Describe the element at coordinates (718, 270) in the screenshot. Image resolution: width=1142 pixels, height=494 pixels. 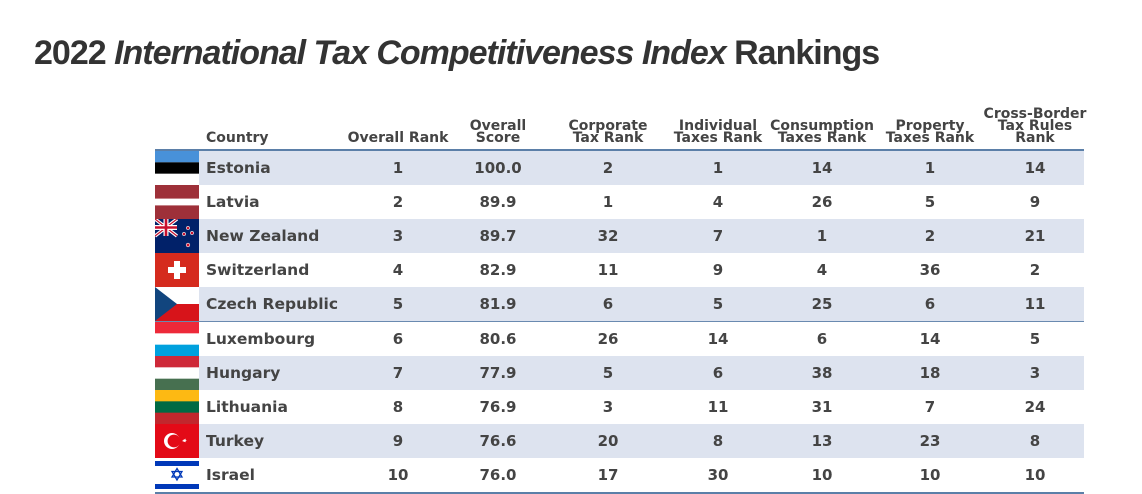
I see `cell-individual: 9` at that location.